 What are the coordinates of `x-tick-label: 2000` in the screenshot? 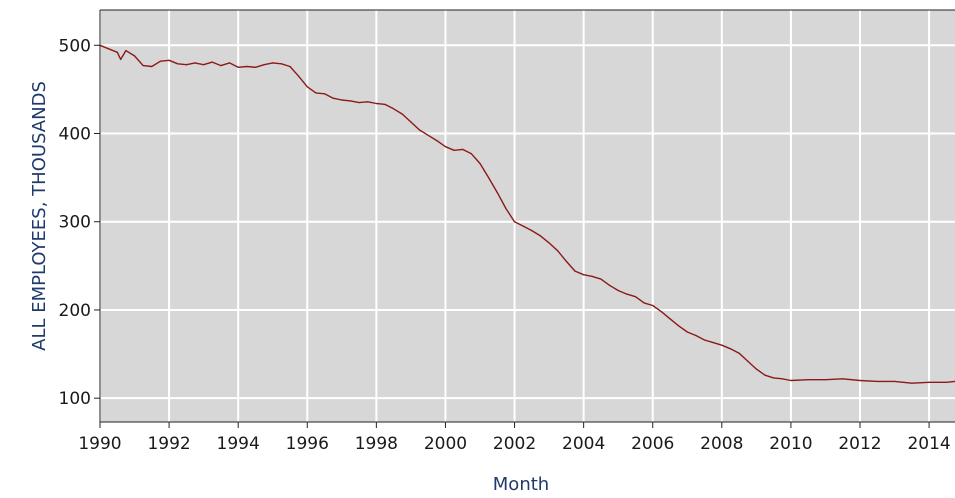 It's located at (445, 444).